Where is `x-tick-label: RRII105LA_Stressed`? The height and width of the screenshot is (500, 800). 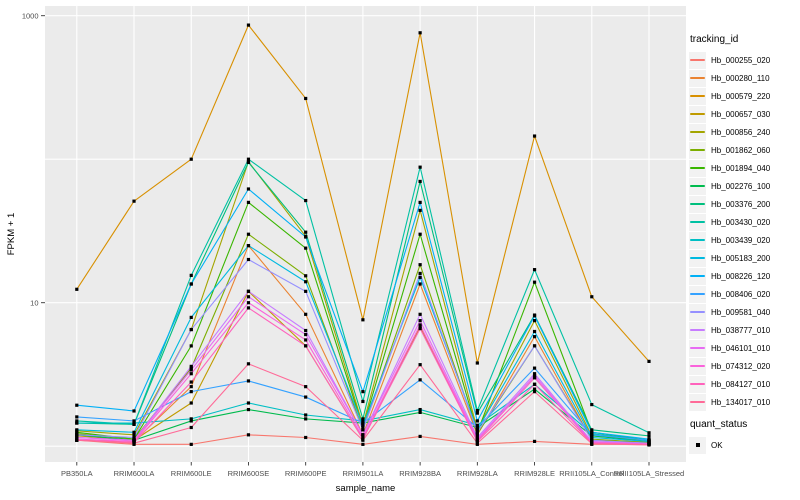
x-tick-label: RRII105LA_Stressed is located at coordinates (649, 473).